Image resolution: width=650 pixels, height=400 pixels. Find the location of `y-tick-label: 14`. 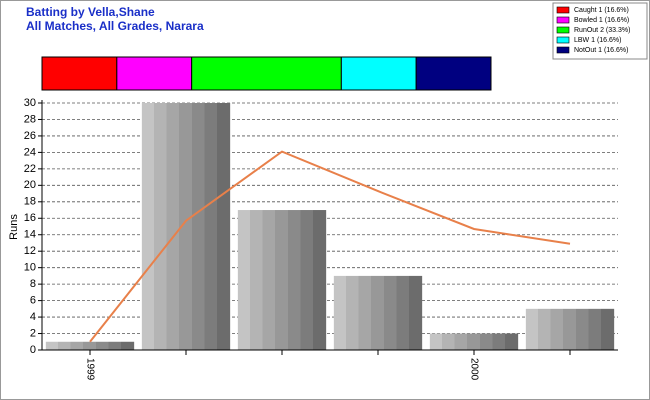

y-tick-label: 14 is located at coordinates (30, 235).